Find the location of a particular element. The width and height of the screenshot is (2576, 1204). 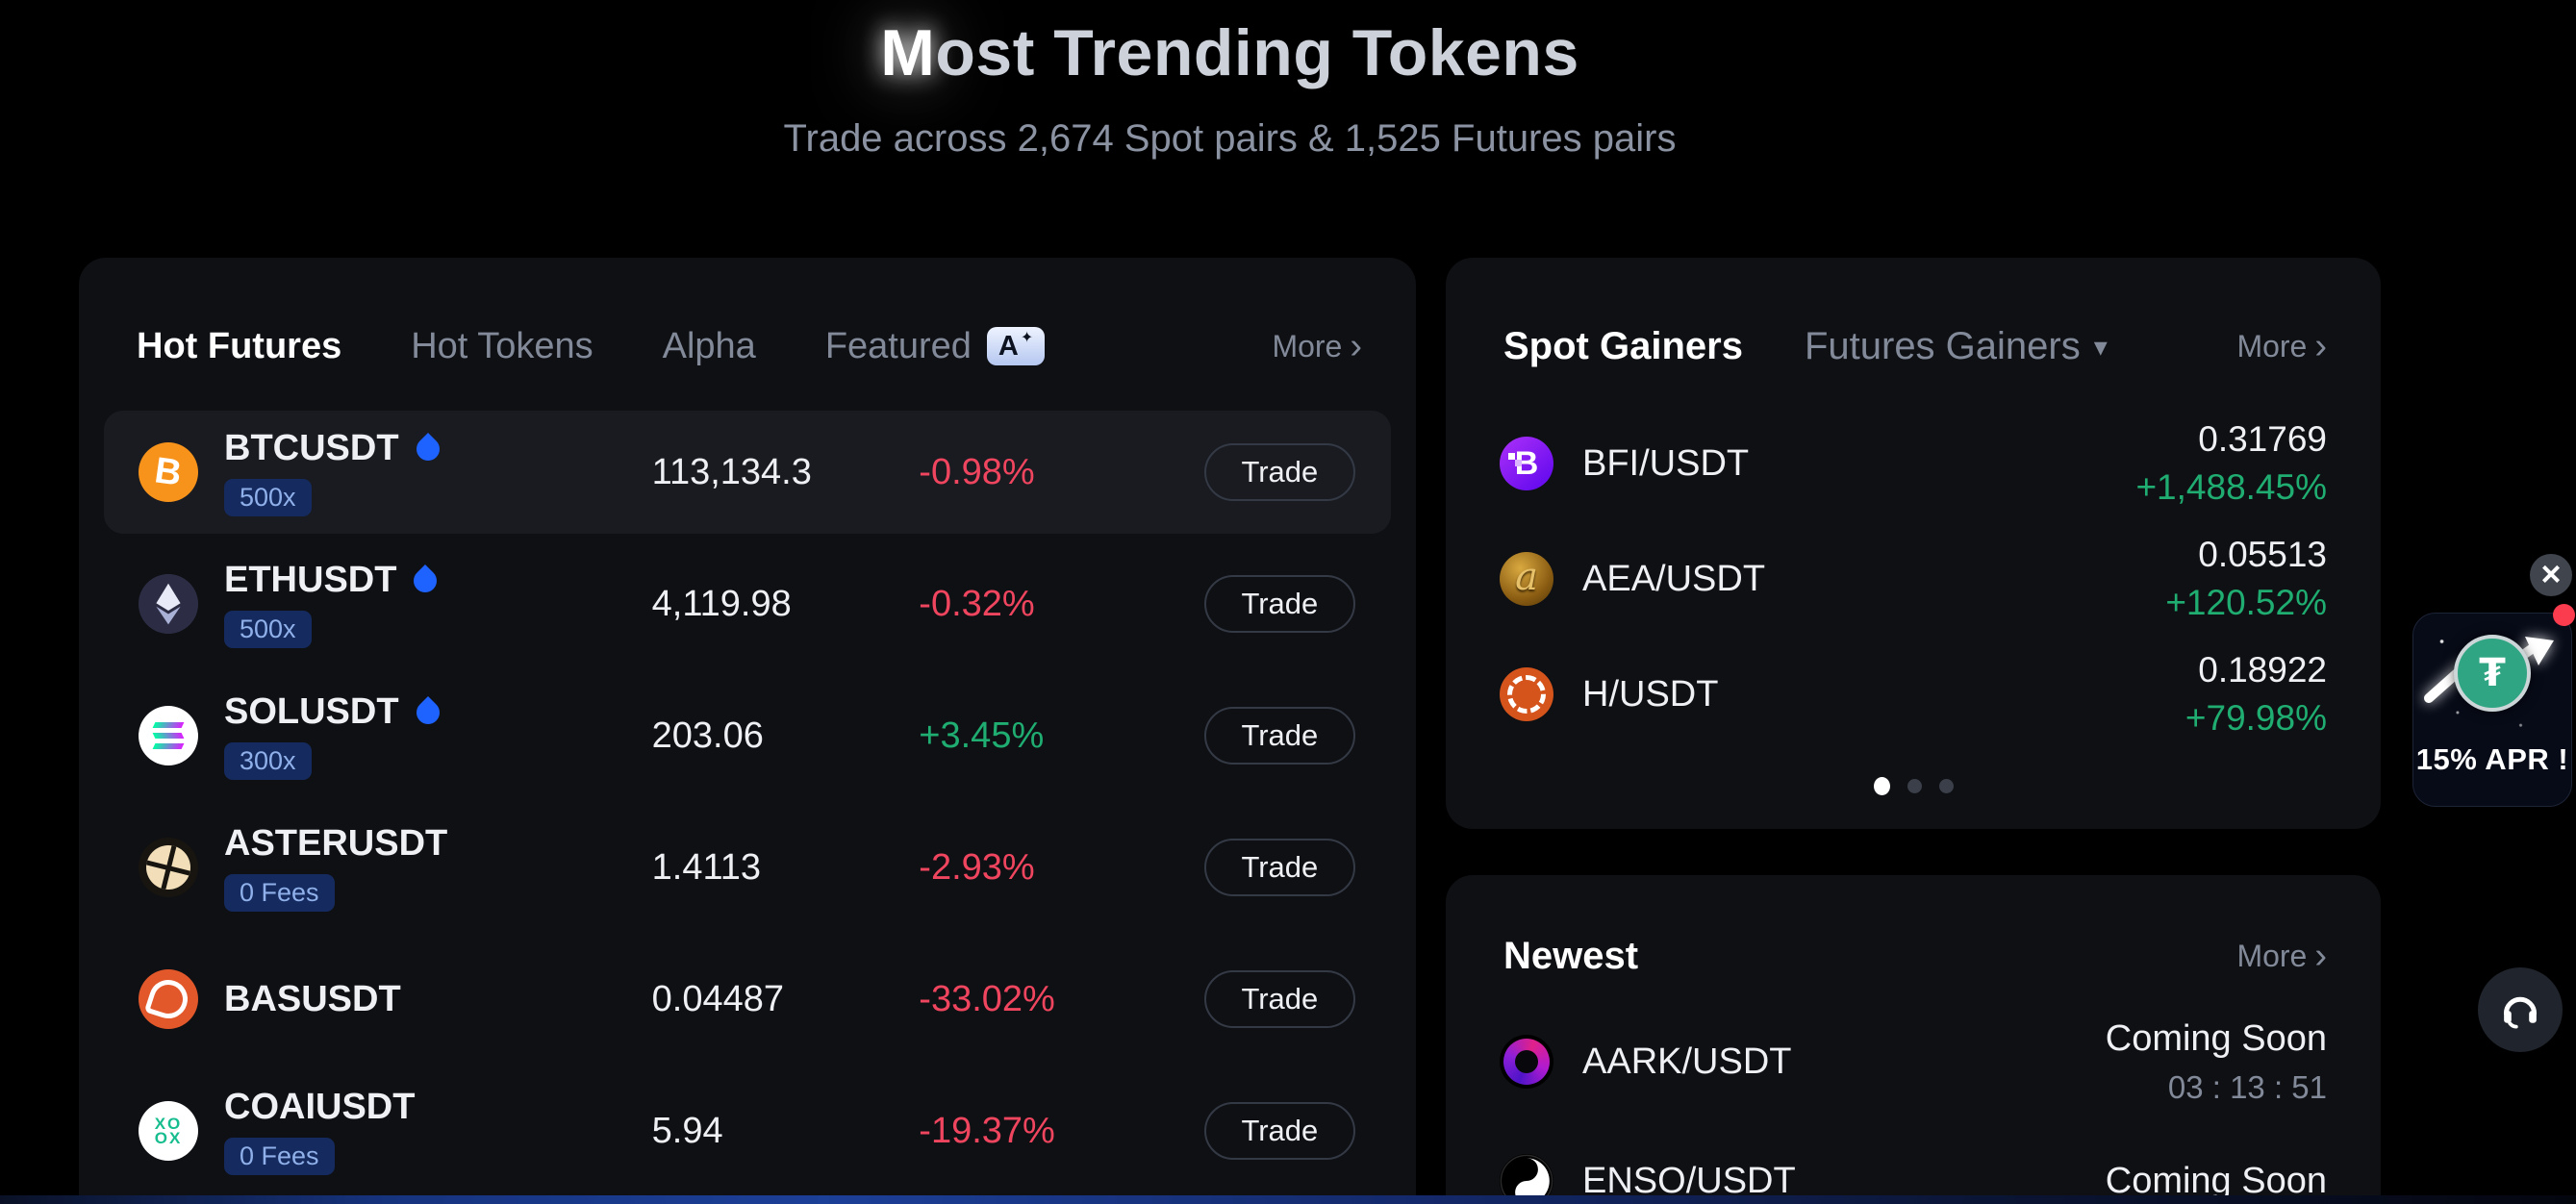

gainer-row-aea-usdt: a AEA/USDT 0.05513 +120.52% is located at coordinates (1913, 579).